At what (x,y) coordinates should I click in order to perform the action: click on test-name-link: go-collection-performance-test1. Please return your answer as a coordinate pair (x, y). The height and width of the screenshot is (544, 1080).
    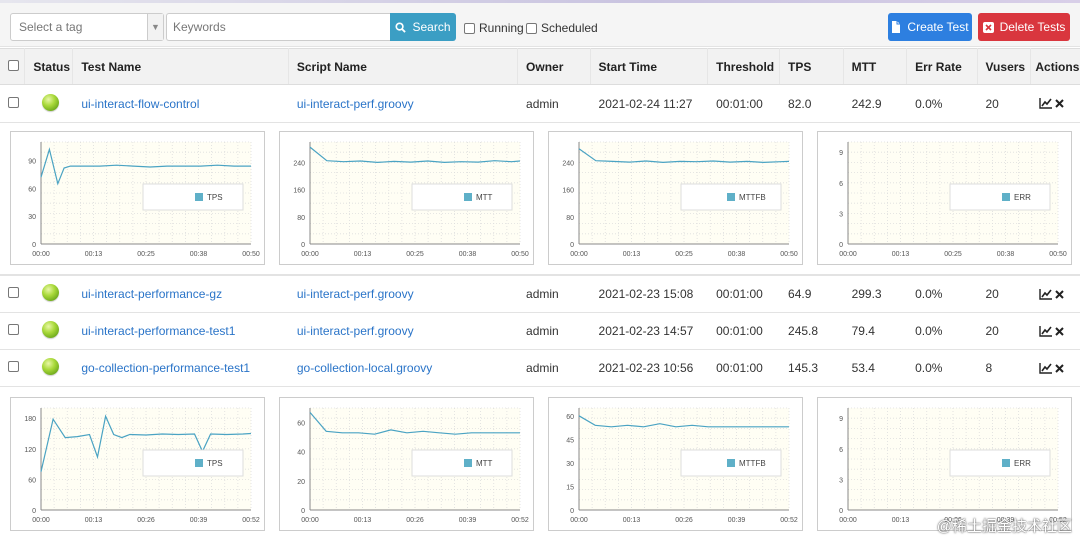
    Looking at the image, I should click on (166, 368).